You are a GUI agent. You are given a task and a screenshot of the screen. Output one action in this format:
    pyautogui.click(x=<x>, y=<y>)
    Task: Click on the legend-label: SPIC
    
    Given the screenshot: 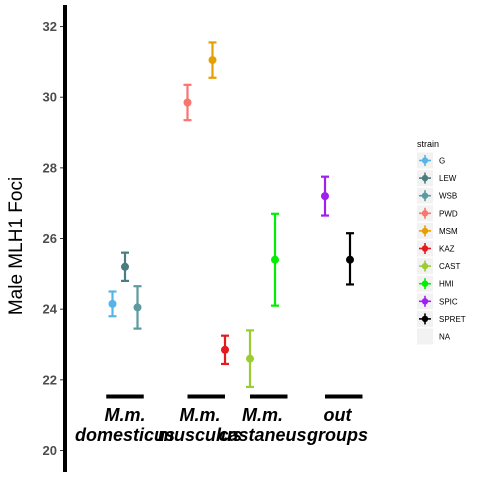 What is the action you would take?
    pyautogui.click(x=448, y=301)
    